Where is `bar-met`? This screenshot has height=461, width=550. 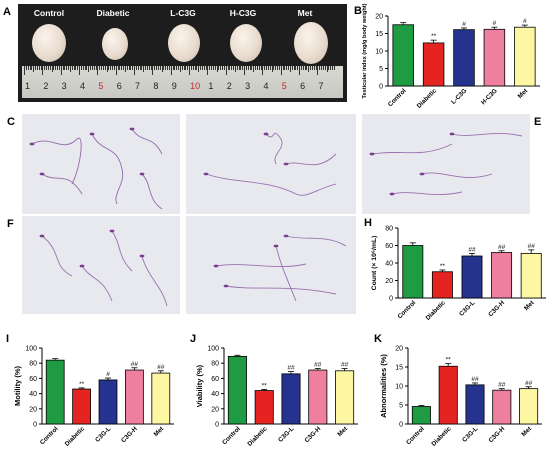
bar-met is located at coordinates (529, 406).